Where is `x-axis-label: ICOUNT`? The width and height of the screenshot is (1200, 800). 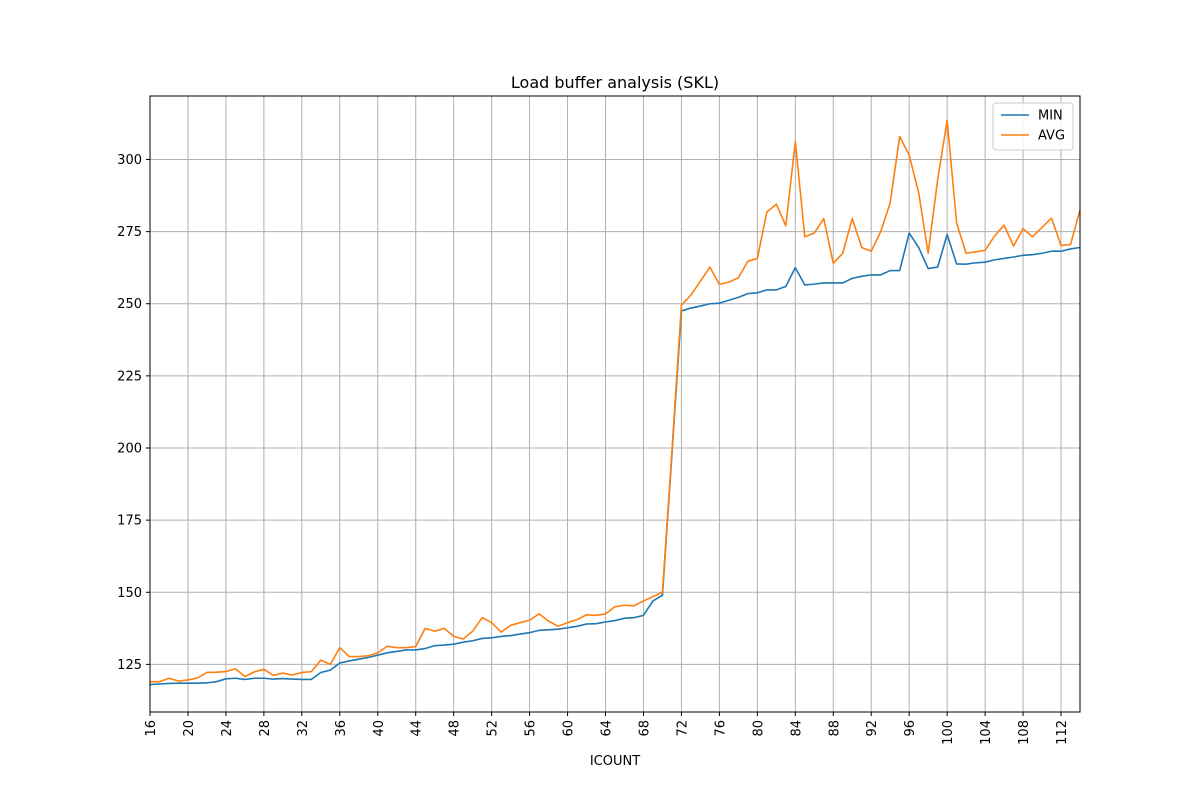
x-axis-label: ICOUNT is located at coordinates (615, 761).